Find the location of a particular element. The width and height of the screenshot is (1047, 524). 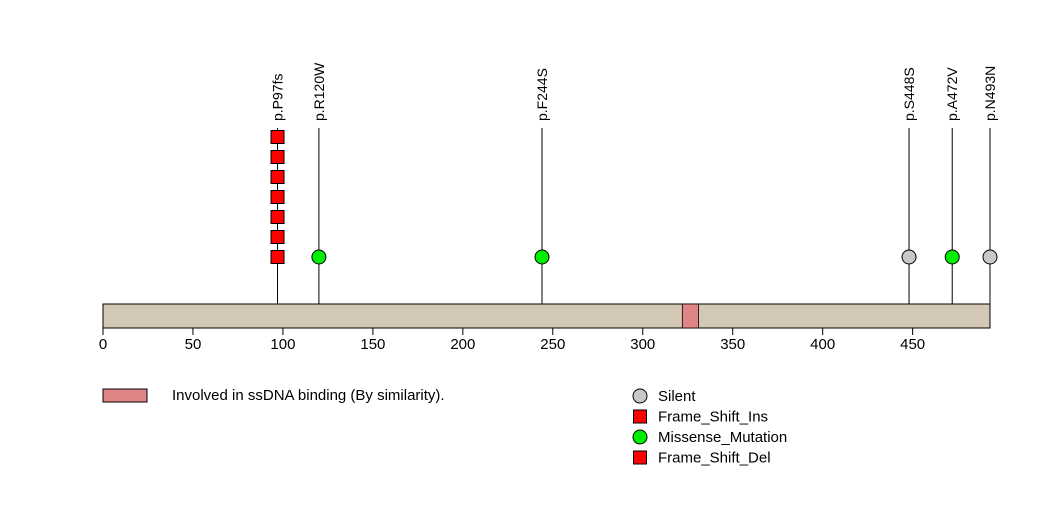

axis-tick-label: 100 is located at coordinates (282, 344).